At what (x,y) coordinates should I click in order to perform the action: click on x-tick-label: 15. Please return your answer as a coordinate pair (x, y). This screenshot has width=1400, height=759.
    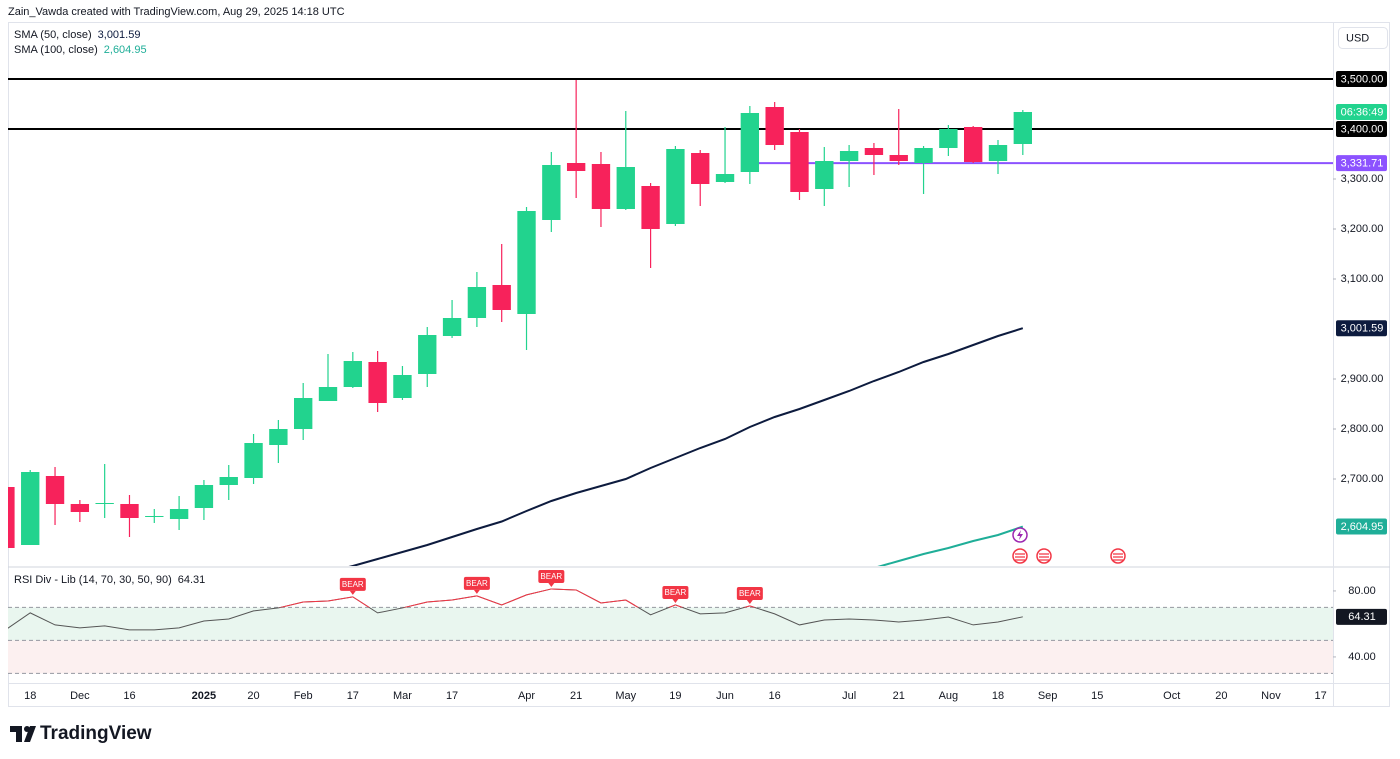
    Looking at the image, I should click on (1097, 696).